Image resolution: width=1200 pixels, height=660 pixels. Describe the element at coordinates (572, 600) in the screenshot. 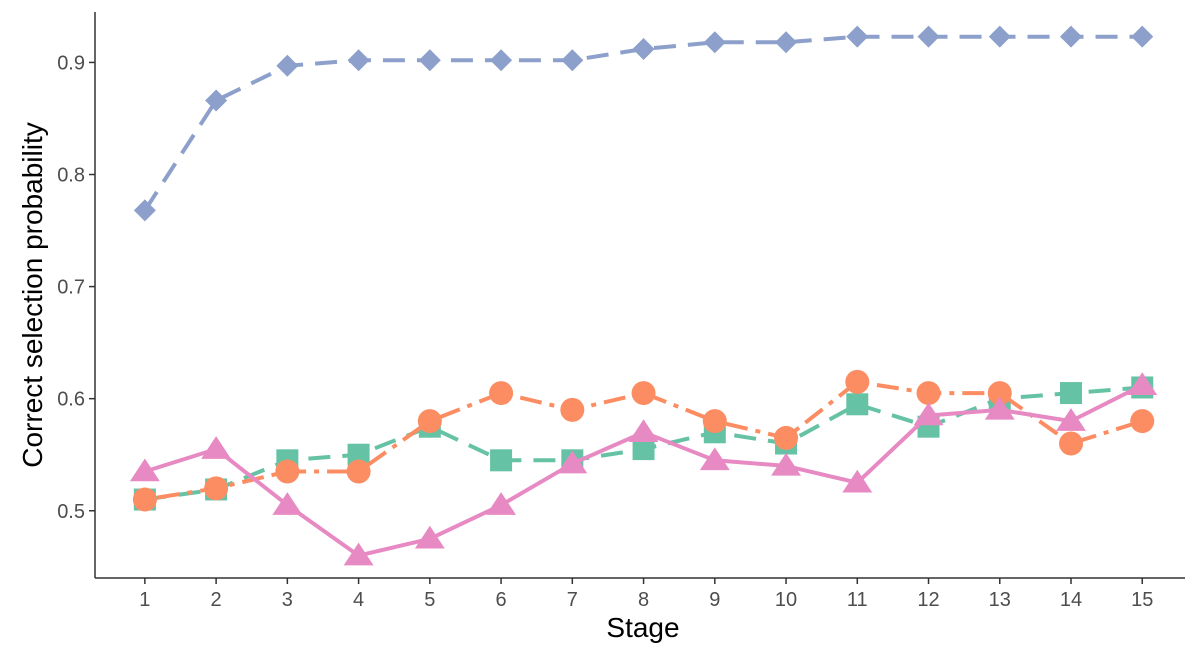

I see `x-tick-label: 7` at that location.